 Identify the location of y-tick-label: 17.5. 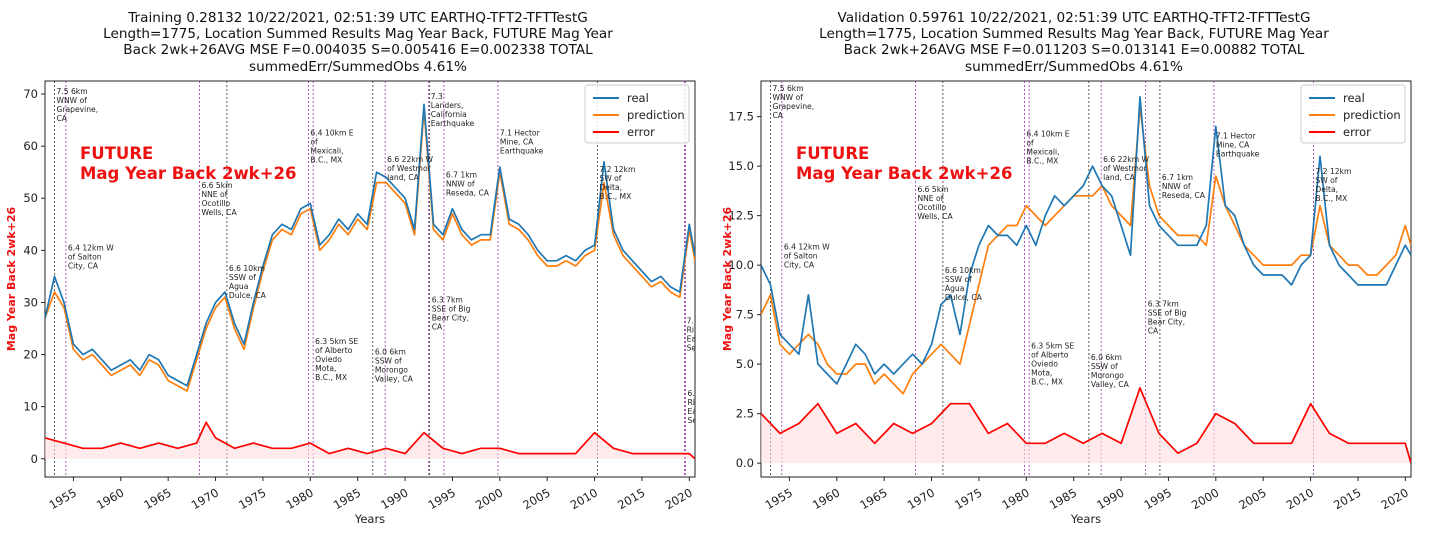
(741, 117).